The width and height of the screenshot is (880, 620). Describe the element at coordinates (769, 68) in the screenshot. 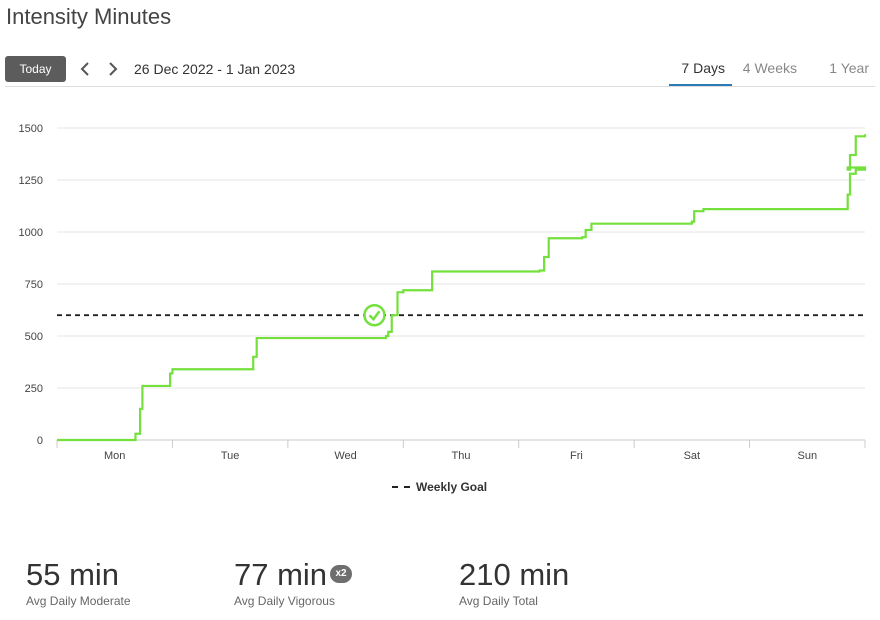

I see `tab-4-weeks: 4 Weeks` at that location.